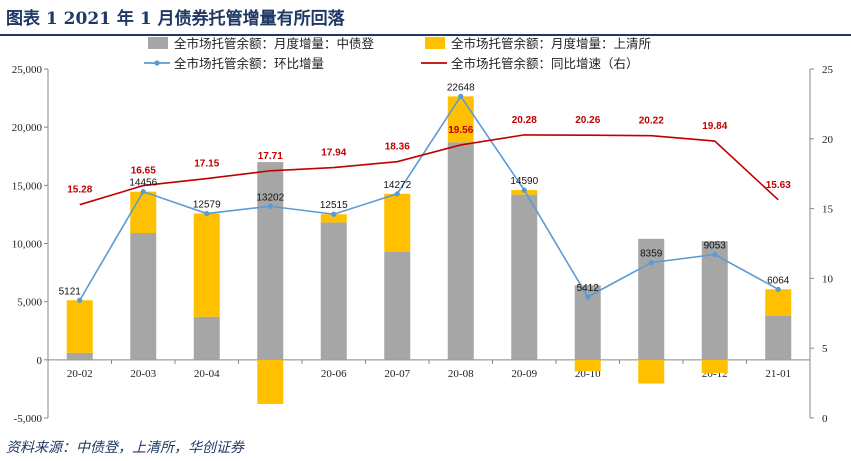  Describe the element at coordinates (207, 204) in the screenshot. I see `mom-data-label: 12579` at that location.